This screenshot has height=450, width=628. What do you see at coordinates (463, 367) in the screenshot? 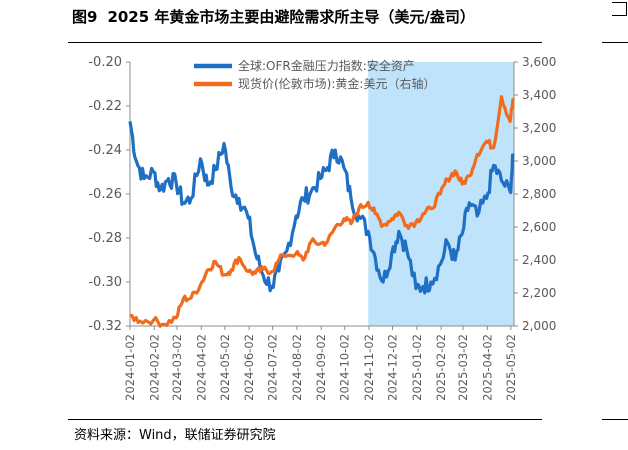
I see `x-tick-label: 2025-03-02` at bounding box center [463, 367].